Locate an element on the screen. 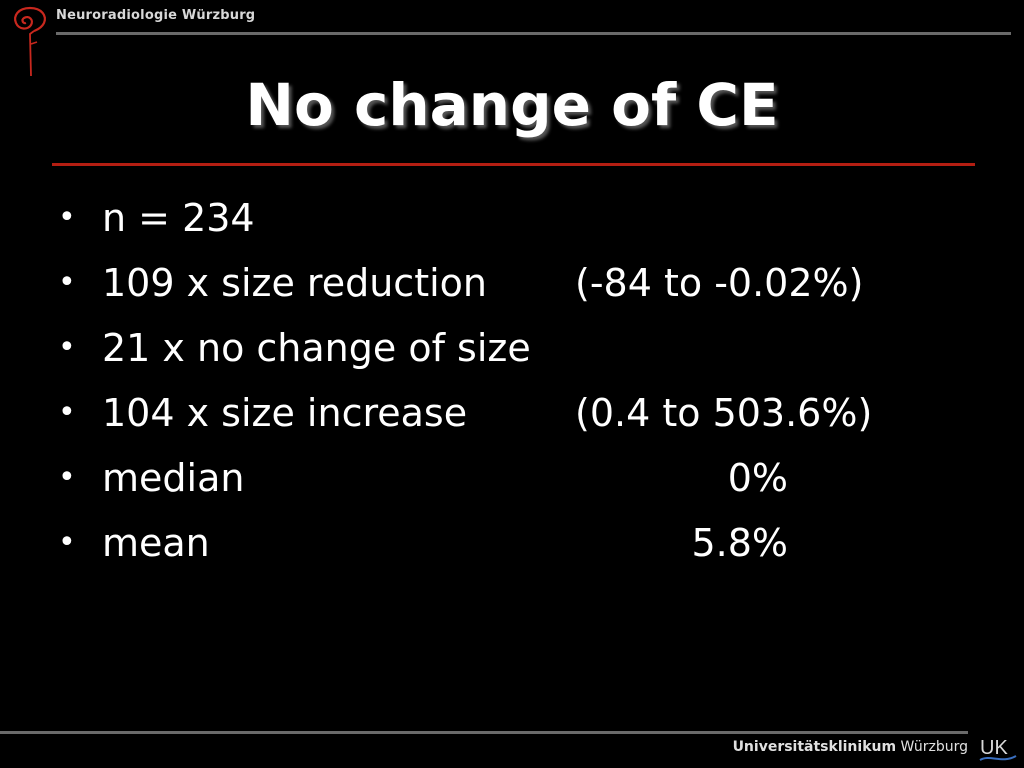 The image size is (1024, 768). university-hospital-logo-icon: UK is located at coordinates (998, 749).